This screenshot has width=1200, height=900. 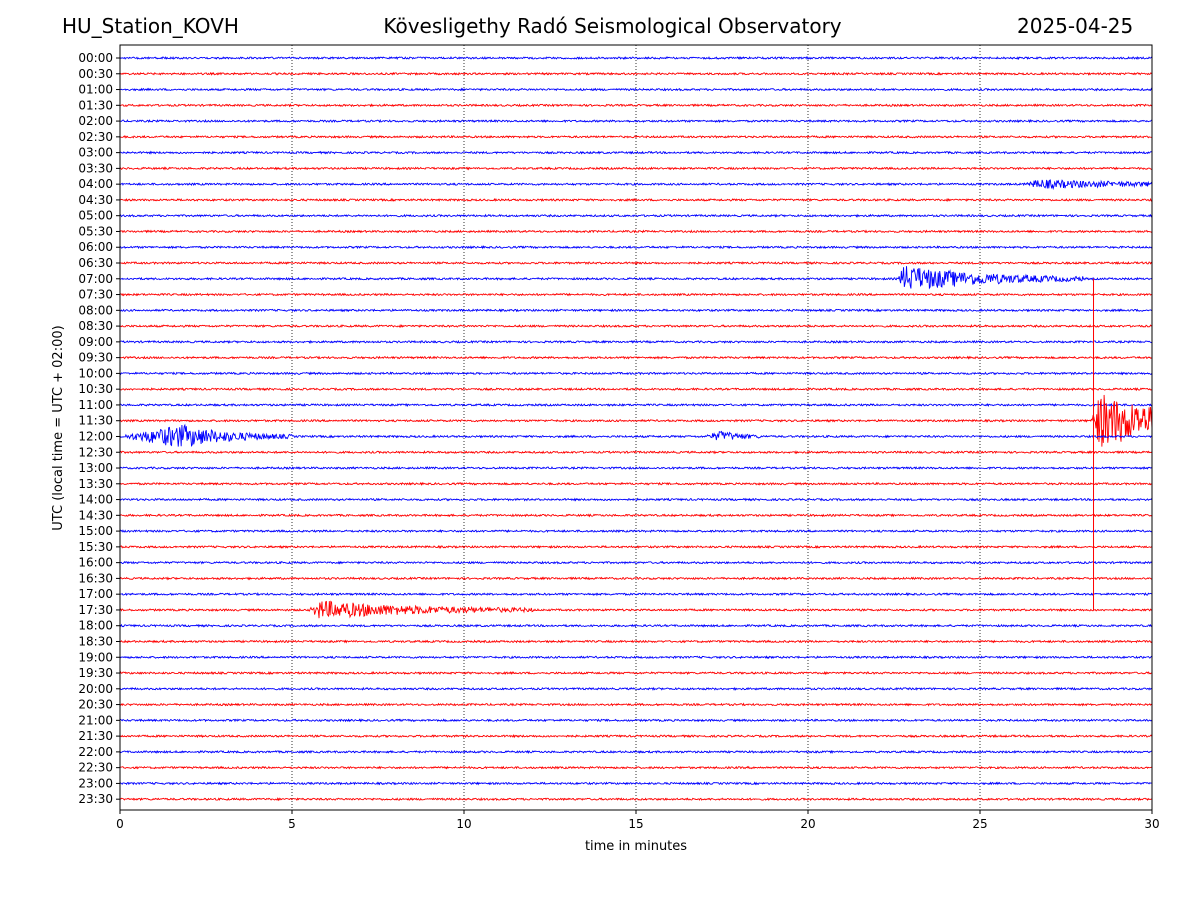 What do you see at coordinates (95, 531) in the screenshot?
I see `y-tick-label: 15:00` at bounding box center [95, 531].